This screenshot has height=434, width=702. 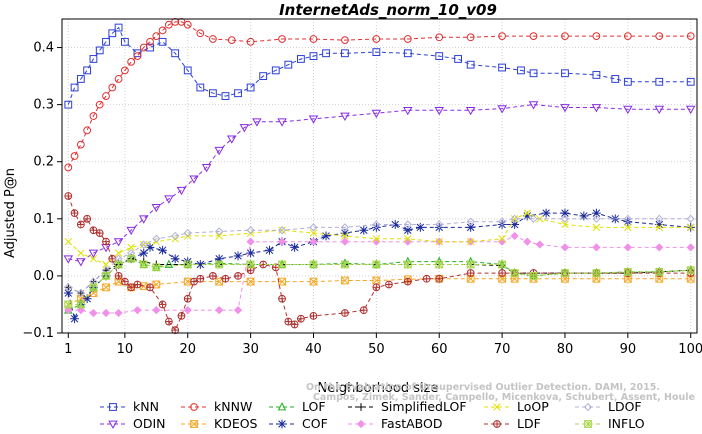 What do you see at coordinates (424, 406) in the screenshot?
I see `legend-label-simplifiedlof: SimplifiedLOF` at bounding box center [424, 406].